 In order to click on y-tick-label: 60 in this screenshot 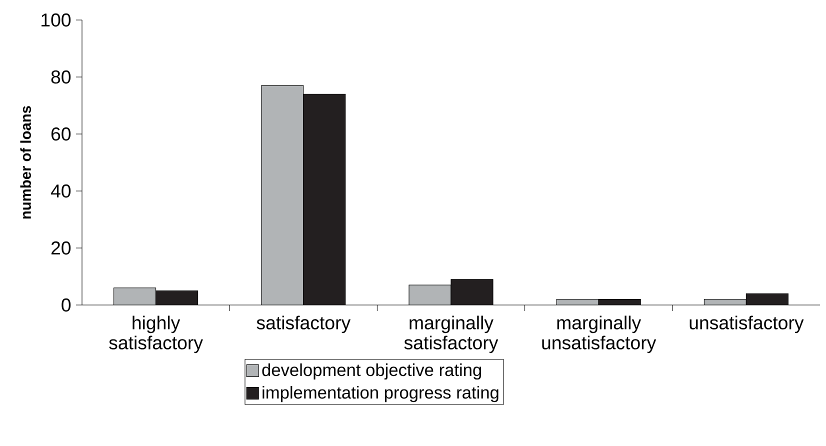, I will do `click(61, 134)`.